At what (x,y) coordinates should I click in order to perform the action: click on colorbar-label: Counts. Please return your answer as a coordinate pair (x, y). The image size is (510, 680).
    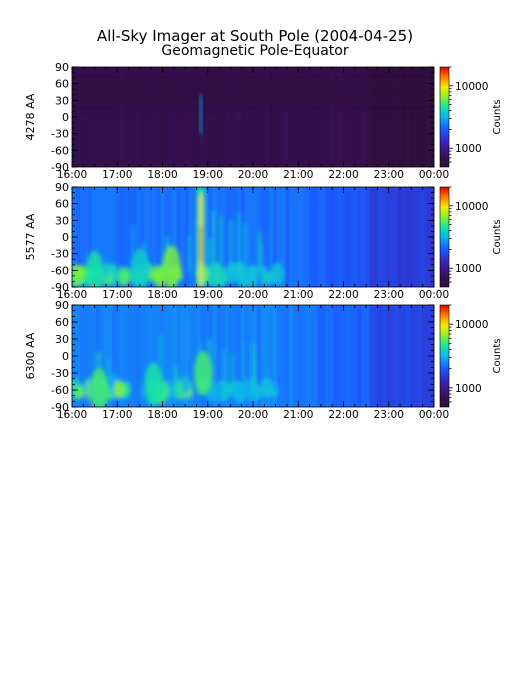
    Looking at the image, I should click on (497, 237).